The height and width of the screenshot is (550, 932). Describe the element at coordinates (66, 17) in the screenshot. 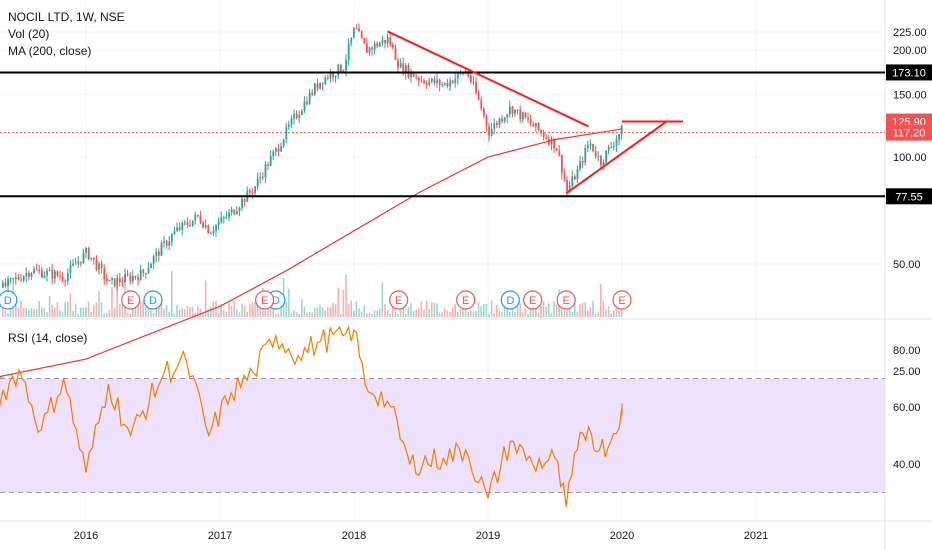

I see `symbol-legend: NOCIL LTD, 1W, NSE` at that location.